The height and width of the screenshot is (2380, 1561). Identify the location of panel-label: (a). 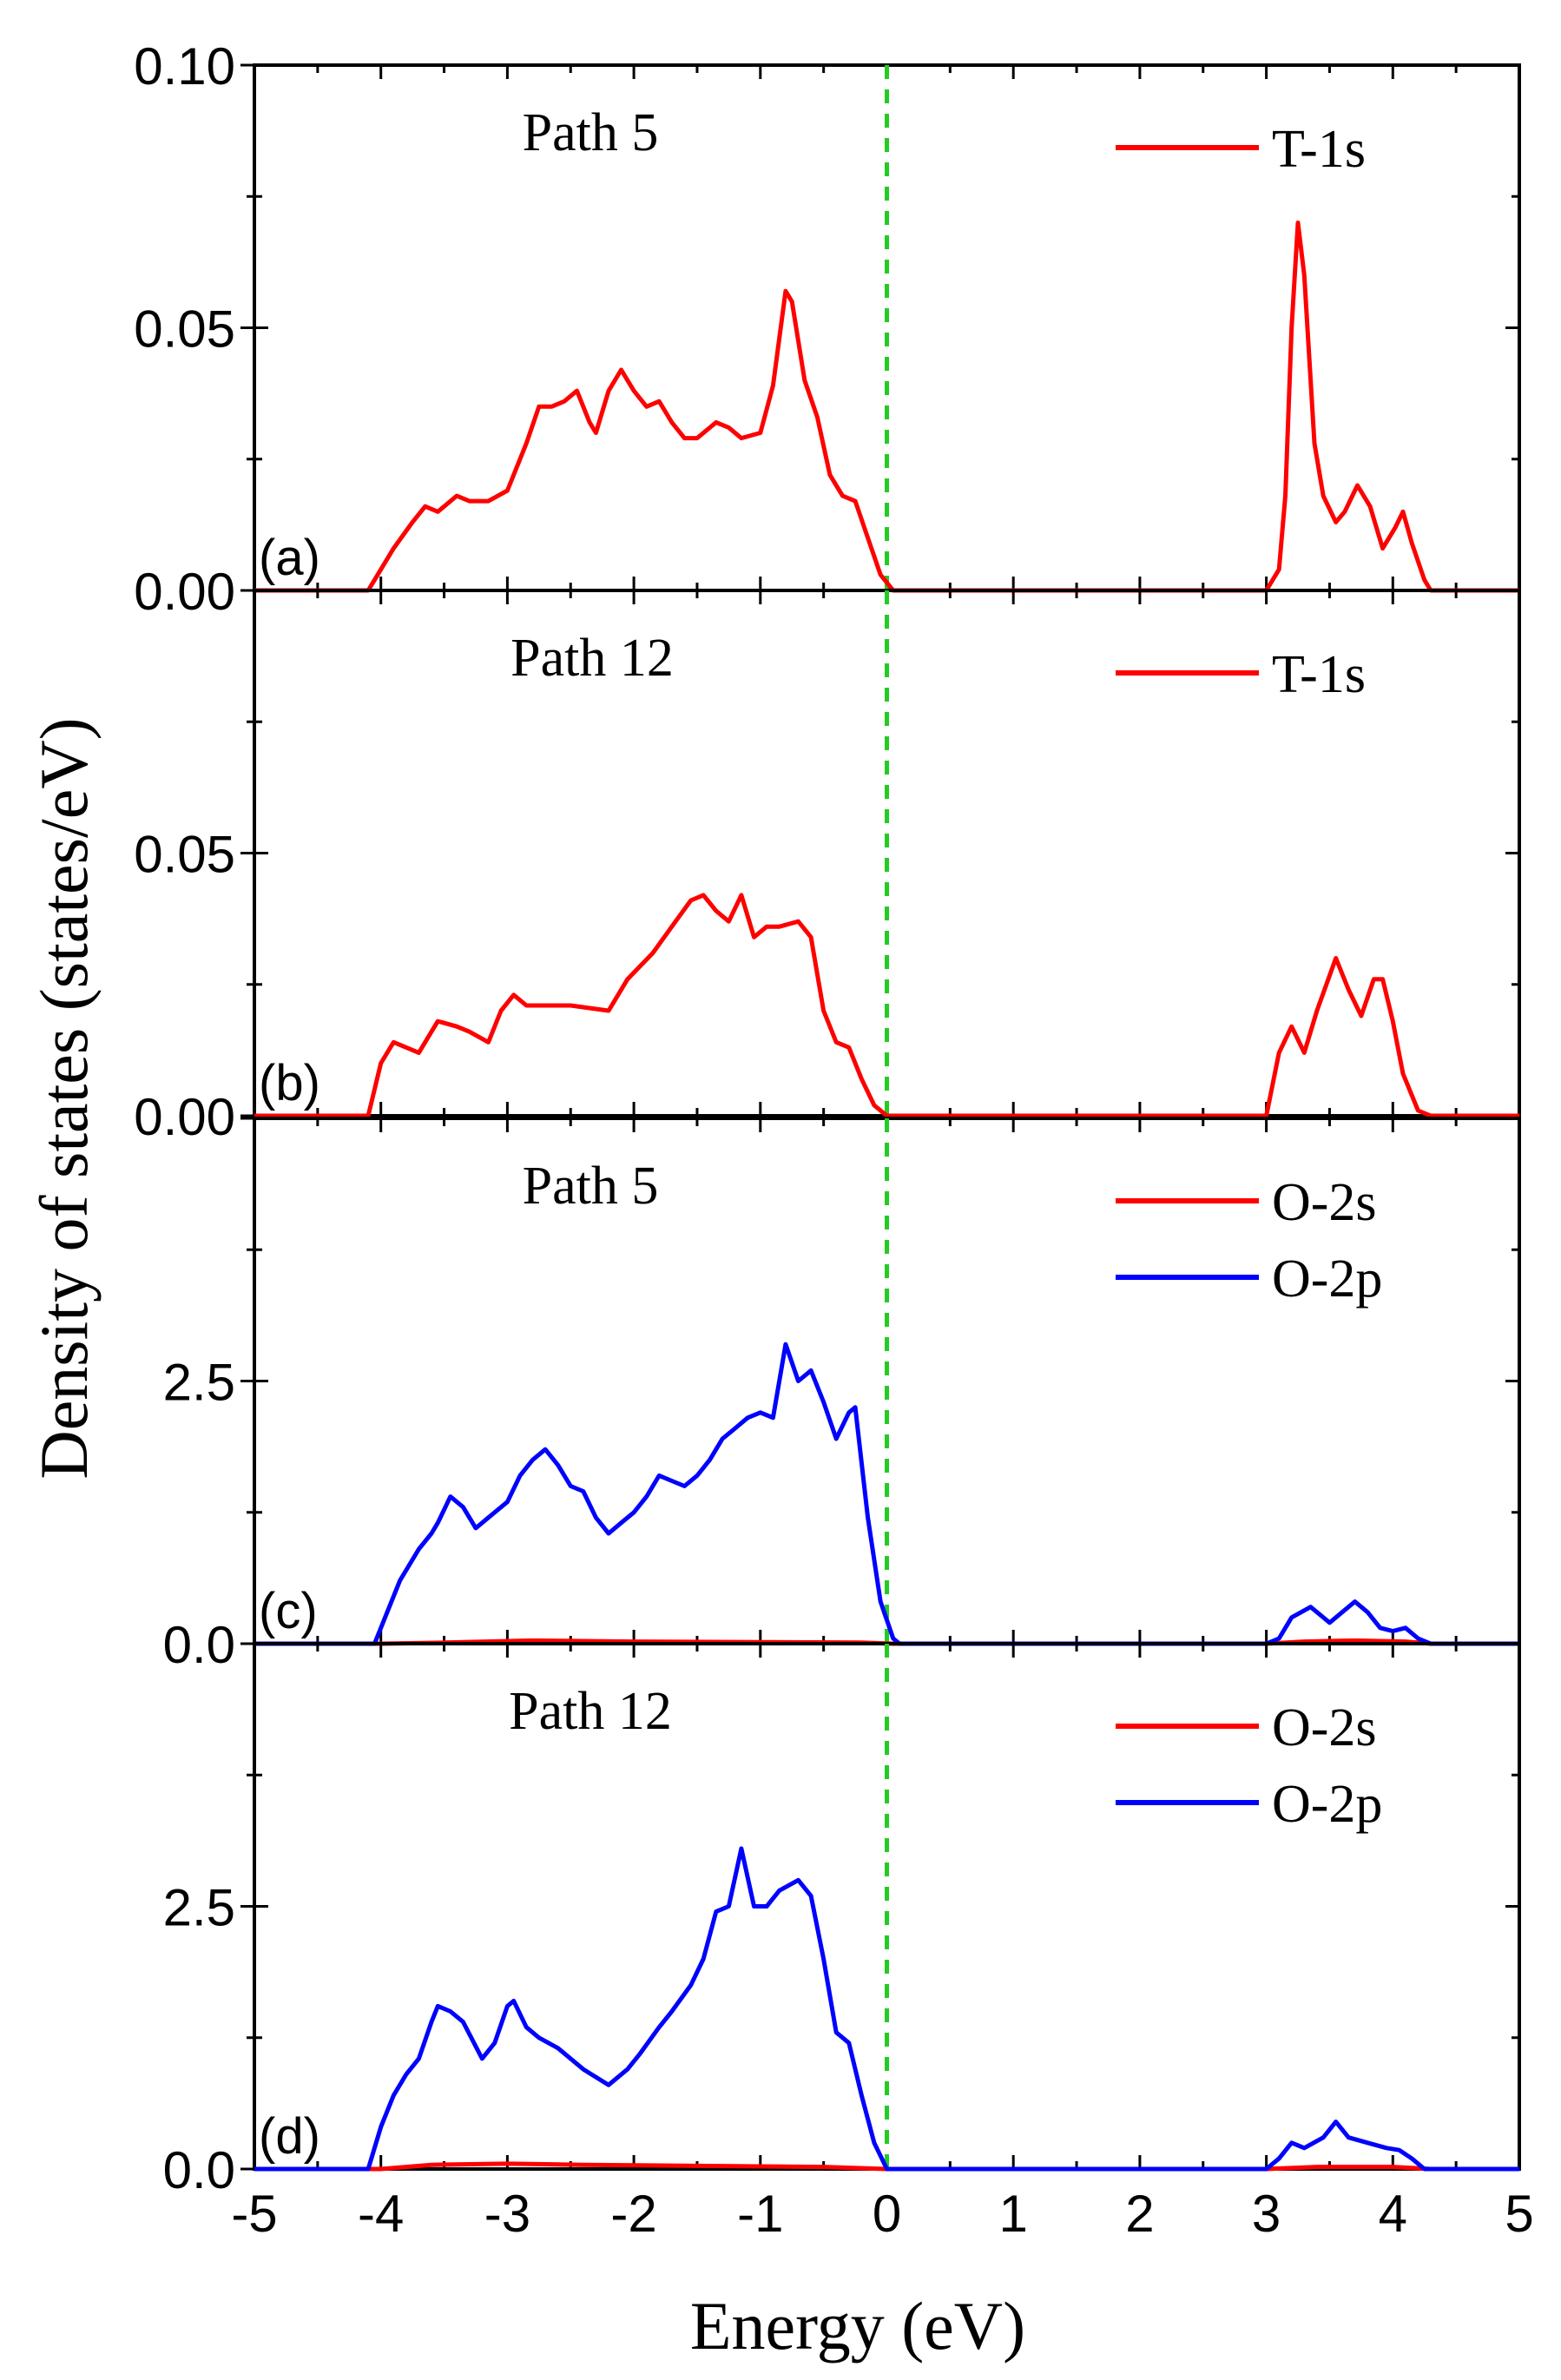
(289, 558).